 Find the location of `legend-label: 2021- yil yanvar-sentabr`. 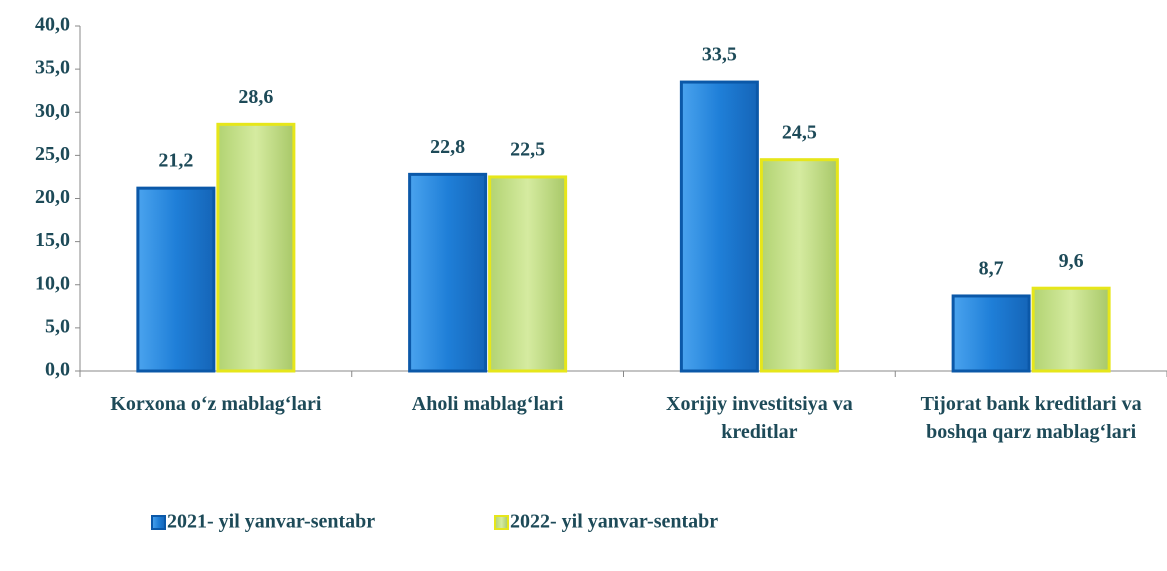

legend-label: 2021- yil yanvar-sentabr is located at coordinates (271, 522).